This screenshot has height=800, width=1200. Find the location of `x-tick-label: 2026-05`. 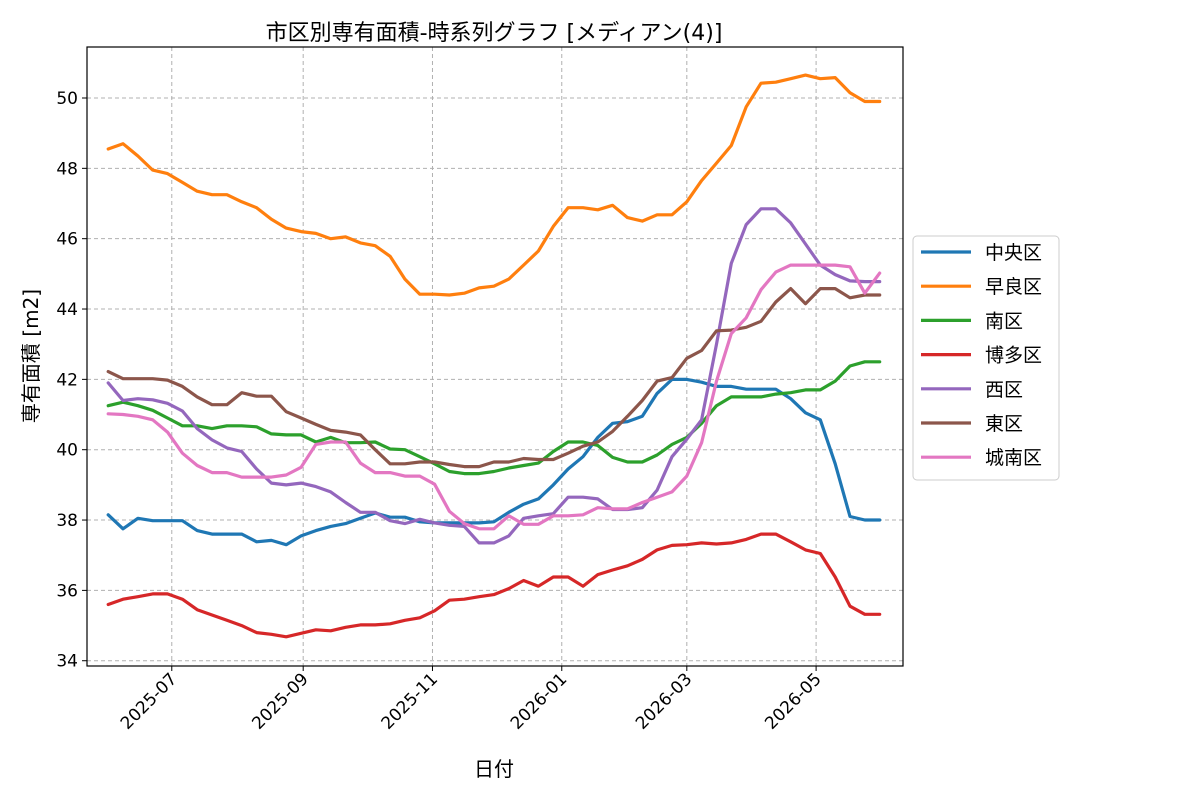

x-tick-label: 2026-05 is located at coordinates (793, 701).